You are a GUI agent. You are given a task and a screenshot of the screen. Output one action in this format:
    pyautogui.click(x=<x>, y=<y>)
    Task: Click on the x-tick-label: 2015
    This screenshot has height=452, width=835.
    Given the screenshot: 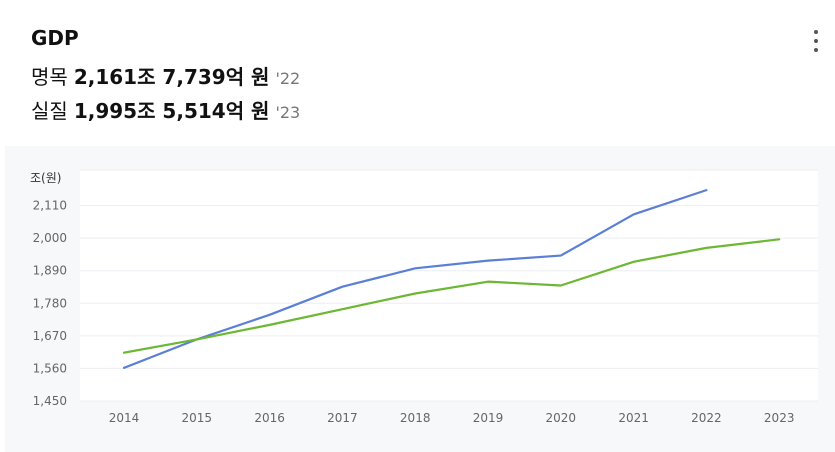 What is the action you would take?
    pyautogui.click(x=197, y=418)
    